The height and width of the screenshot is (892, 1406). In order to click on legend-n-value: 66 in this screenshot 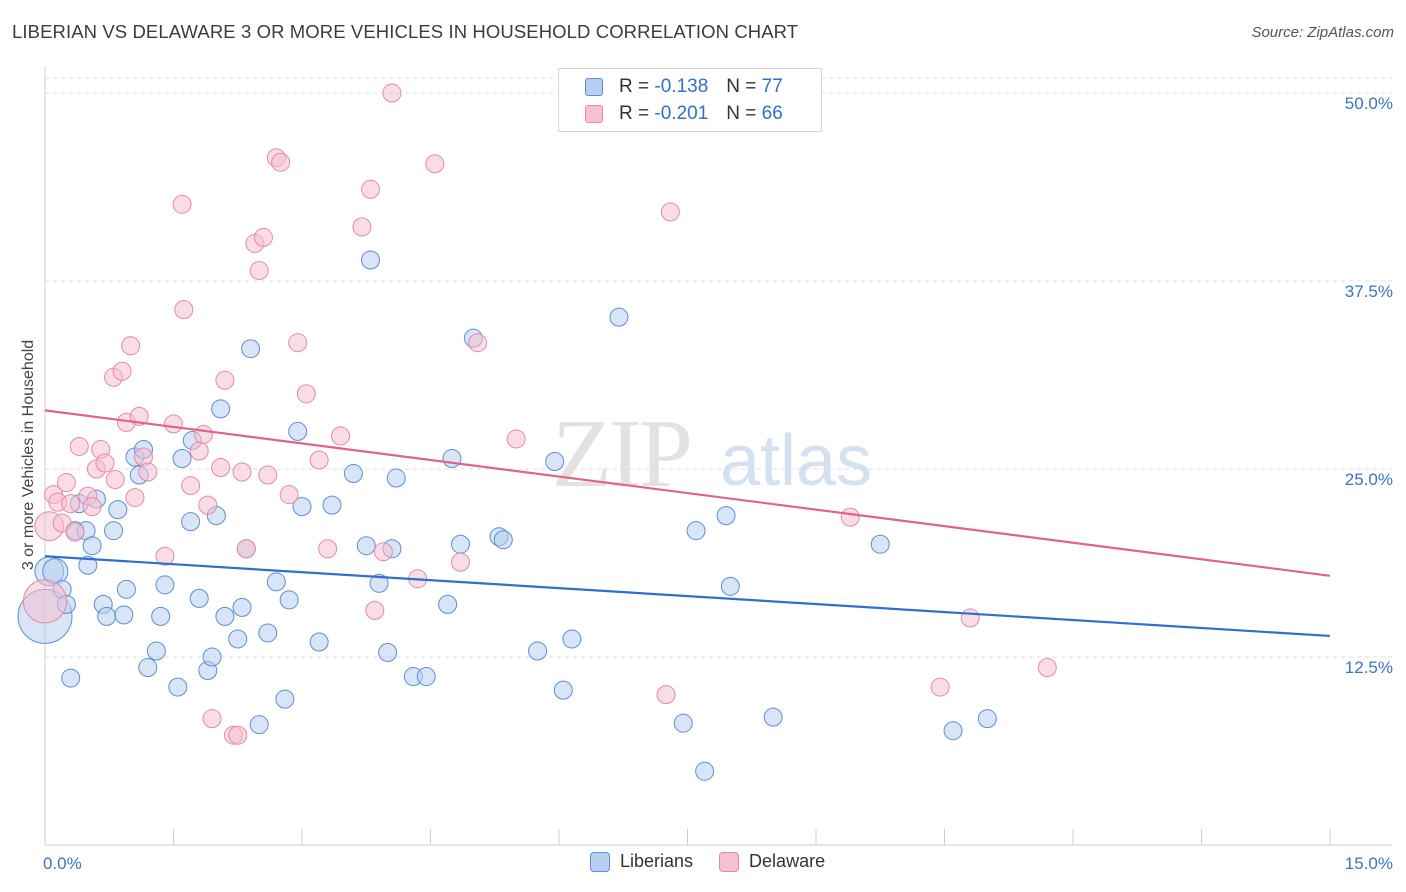, I will do `click(772, 113)`.